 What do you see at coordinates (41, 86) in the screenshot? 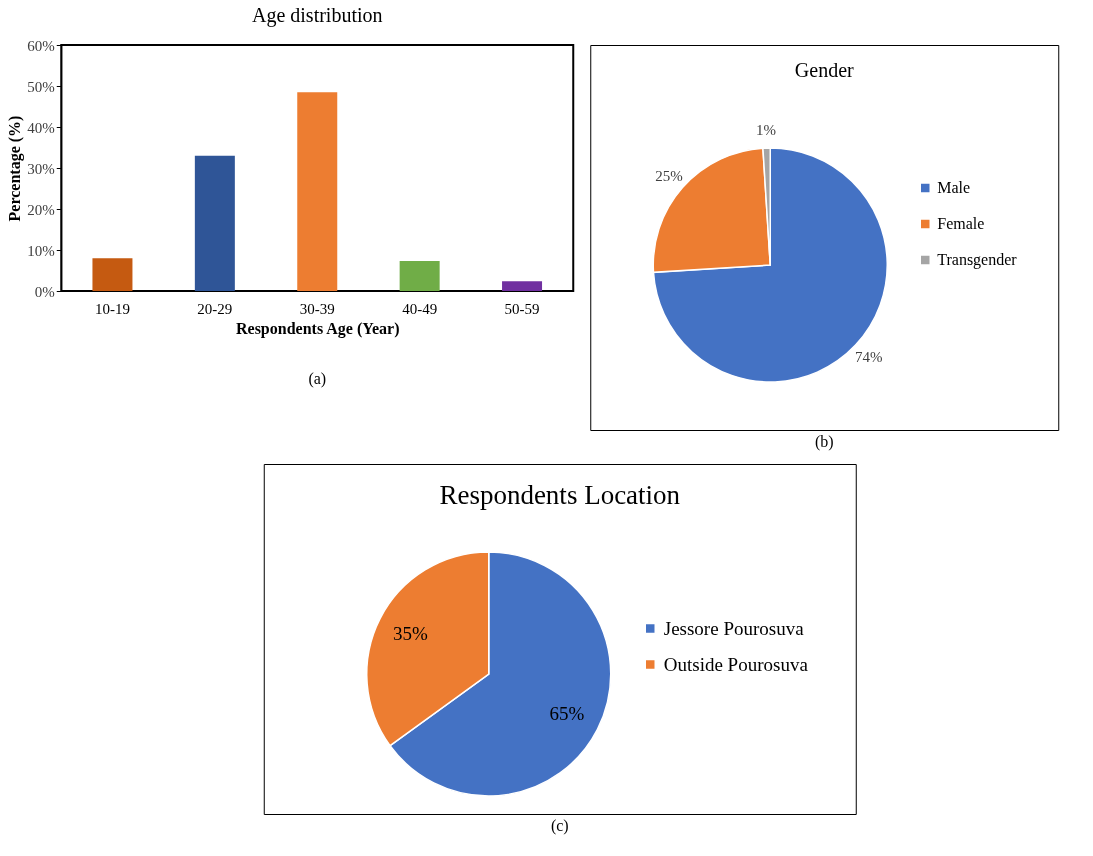
I see `y-tick-label: 50%` at bounding box center [41, 86].